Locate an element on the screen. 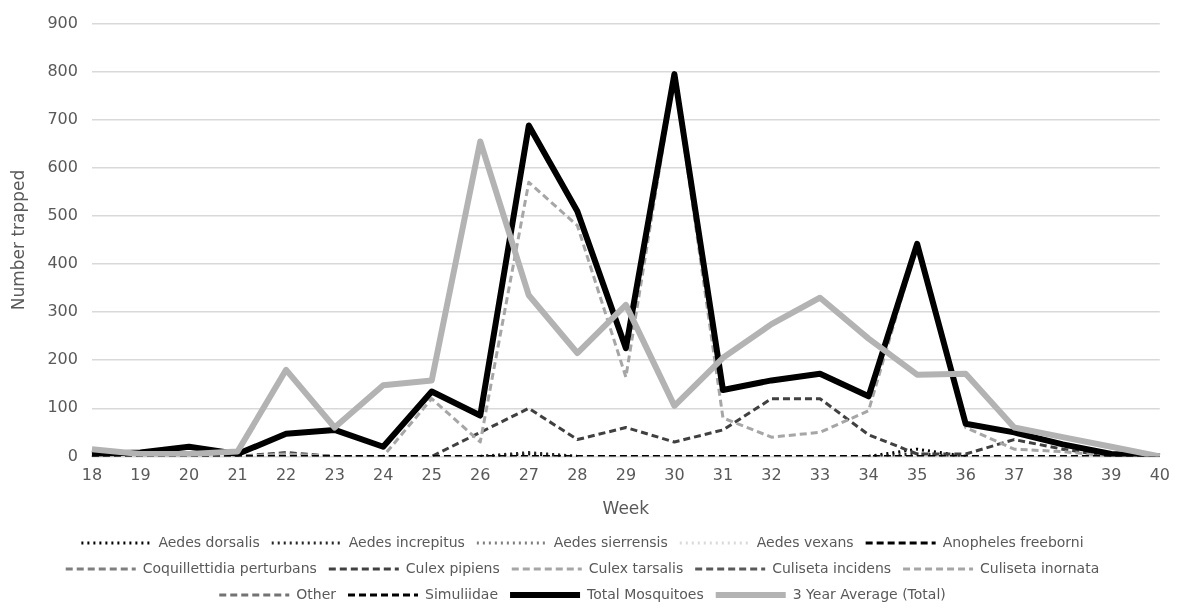  legend-label: Culiseta incidens is located at coordinates (832, 567).